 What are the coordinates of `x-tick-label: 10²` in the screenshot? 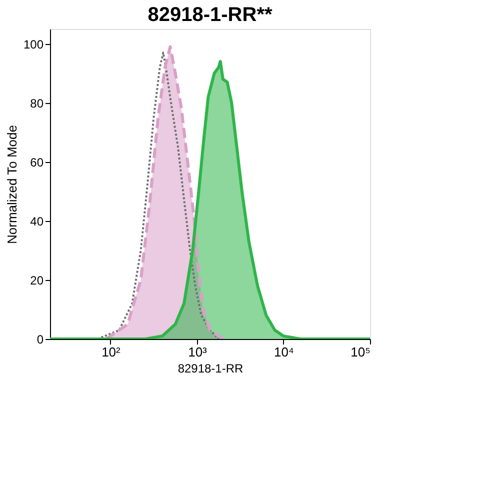 It's located at (112, 352).